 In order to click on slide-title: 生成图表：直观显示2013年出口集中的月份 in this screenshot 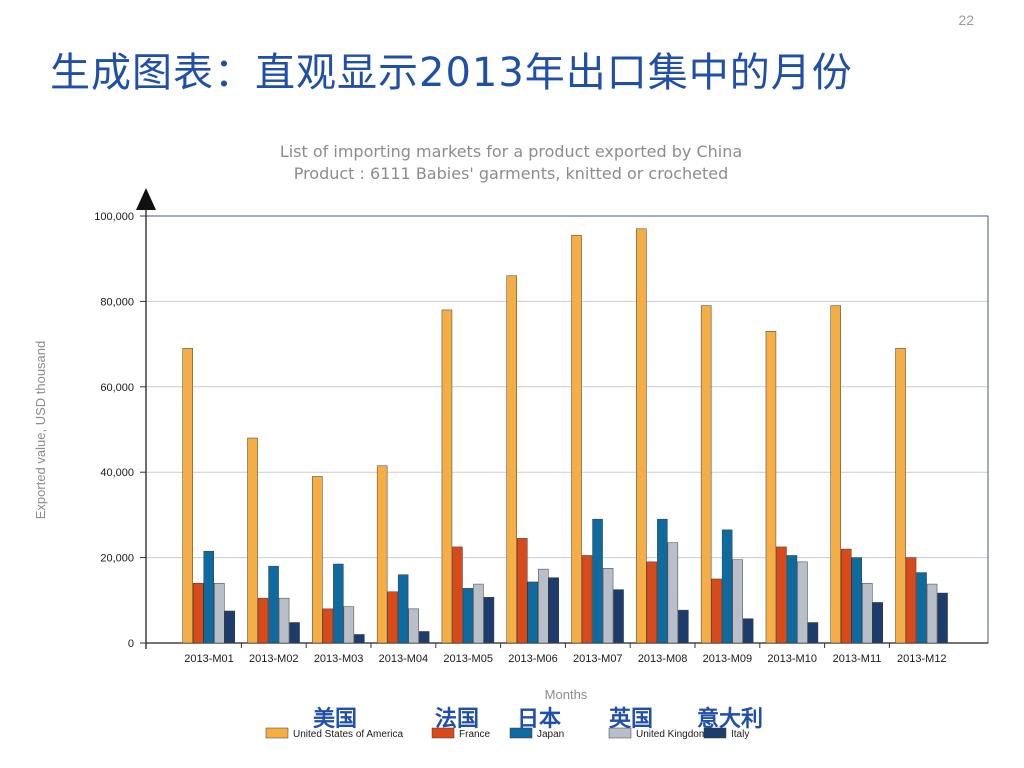, I will do `click(451, 73)`.